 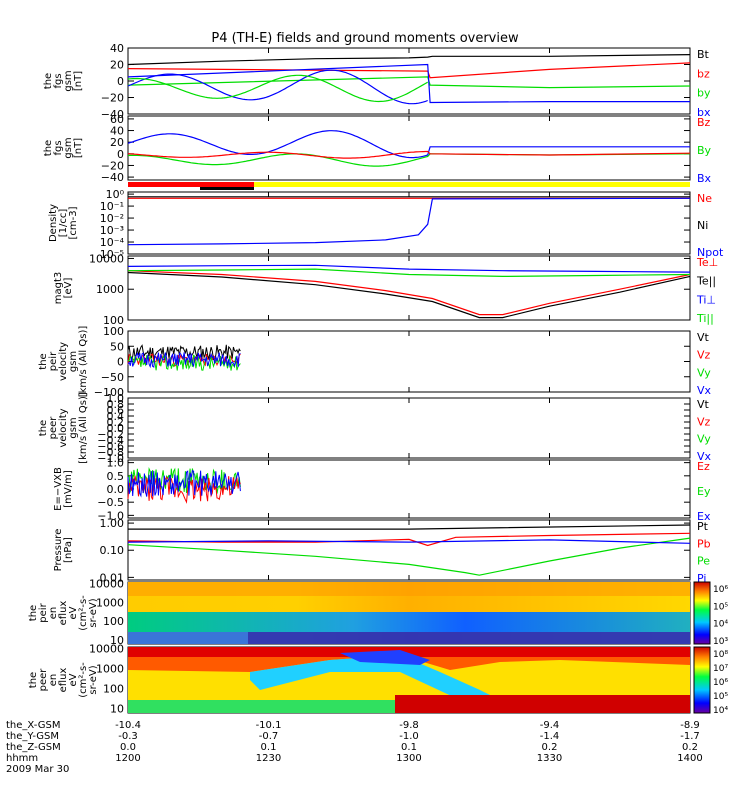 What do you see at coordinates (382, 490) in the screenshot?
I see `panel-efield: −1.0−0.50.00.51.0 E=−VXB [mV/m] Ez Ey Ex` at bounding box center [382, 490].